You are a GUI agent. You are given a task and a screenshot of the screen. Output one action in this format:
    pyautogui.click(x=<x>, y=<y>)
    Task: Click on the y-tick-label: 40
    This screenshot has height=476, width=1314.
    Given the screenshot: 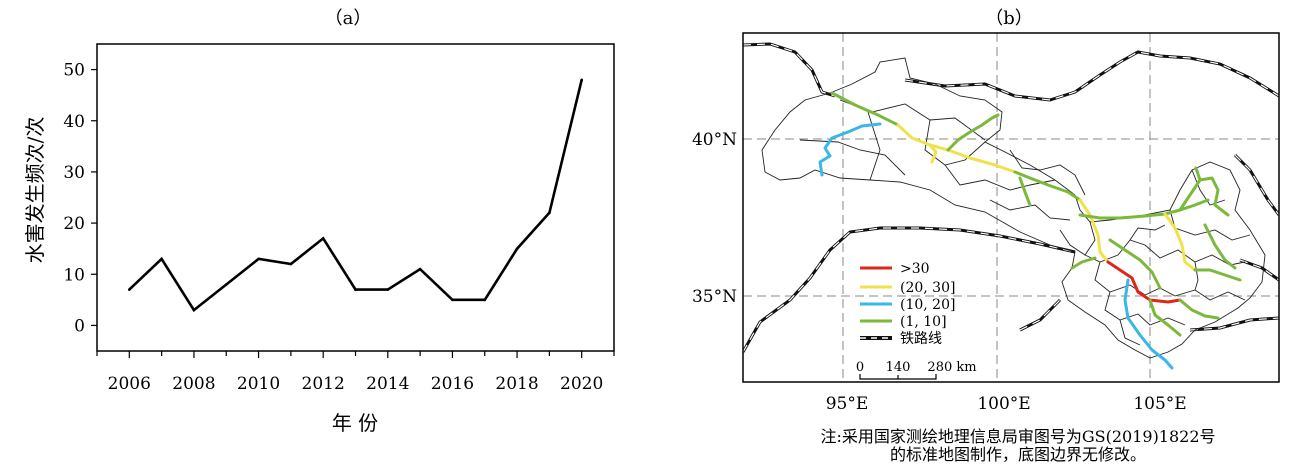 What is the action you would take?
    pyautogui.click(x=74, y=122)
    